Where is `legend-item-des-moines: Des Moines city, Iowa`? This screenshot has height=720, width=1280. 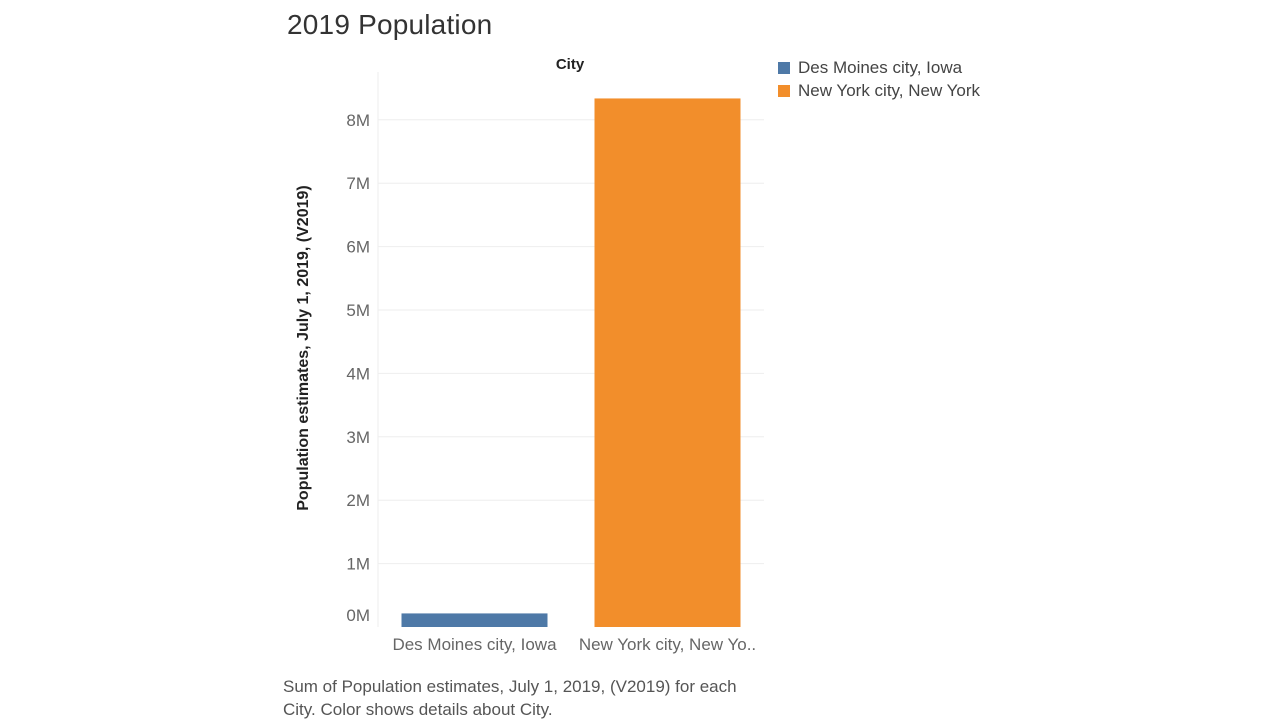 legend-item-des-moines: Des Moines city, Iowa is located at coordinates (879, 67).